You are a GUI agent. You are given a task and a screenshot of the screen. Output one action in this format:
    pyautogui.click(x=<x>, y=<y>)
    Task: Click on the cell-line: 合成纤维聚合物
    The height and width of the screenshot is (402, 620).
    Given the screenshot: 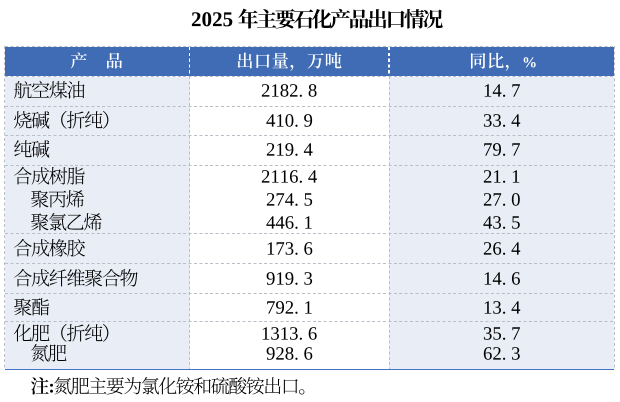 What is the action you would take?
    pyautogui.click(x=97, y=277)
    